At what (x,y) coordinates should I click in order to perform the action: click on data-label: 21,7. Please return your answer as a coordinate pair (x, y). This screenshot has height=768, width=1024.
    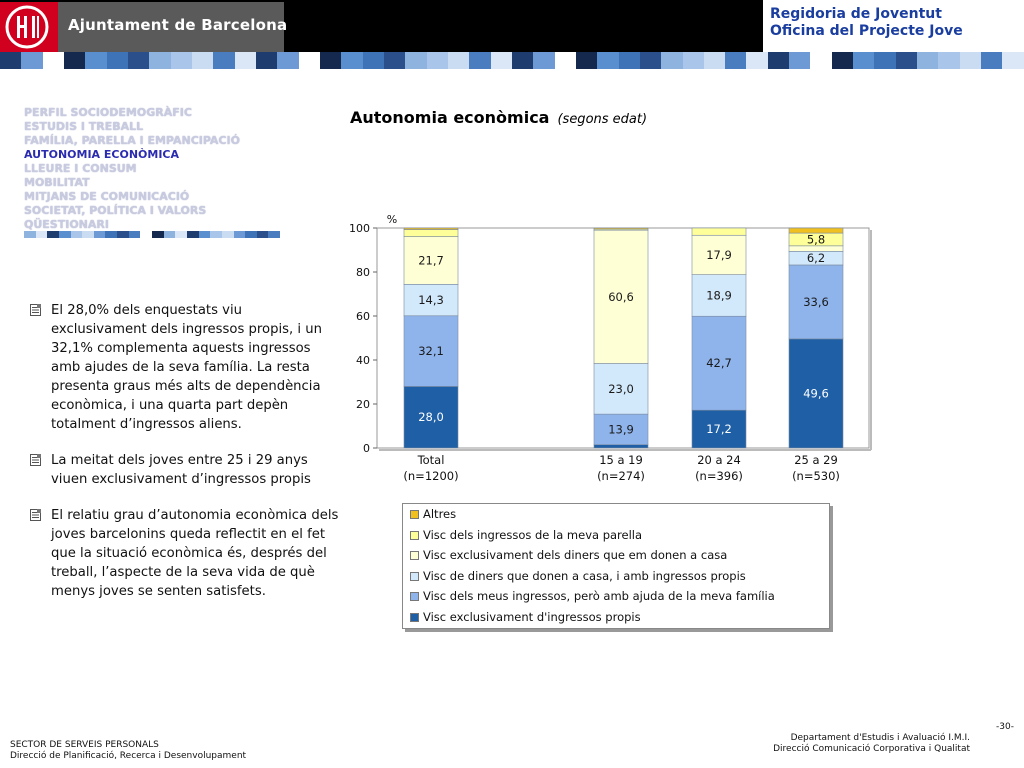
    Looking at the image, I should click on (431, 260).